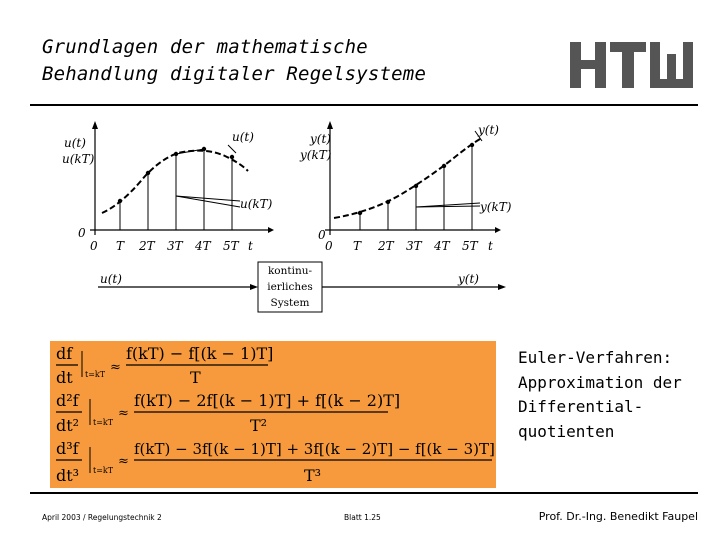  What do you see at coordinates (243, 137) in the screenshot?
I see `left-annot-ut: u(t)` at bounding box center [243, 137].